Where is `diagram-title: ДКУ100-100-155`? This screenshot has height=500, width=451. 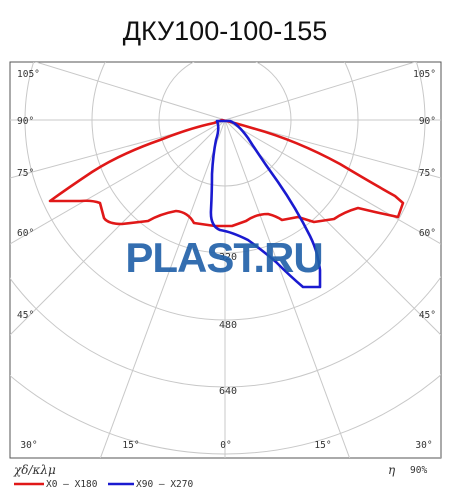
diagram-title: ДКУ100-100-155 is located at coordinates (225, 31).